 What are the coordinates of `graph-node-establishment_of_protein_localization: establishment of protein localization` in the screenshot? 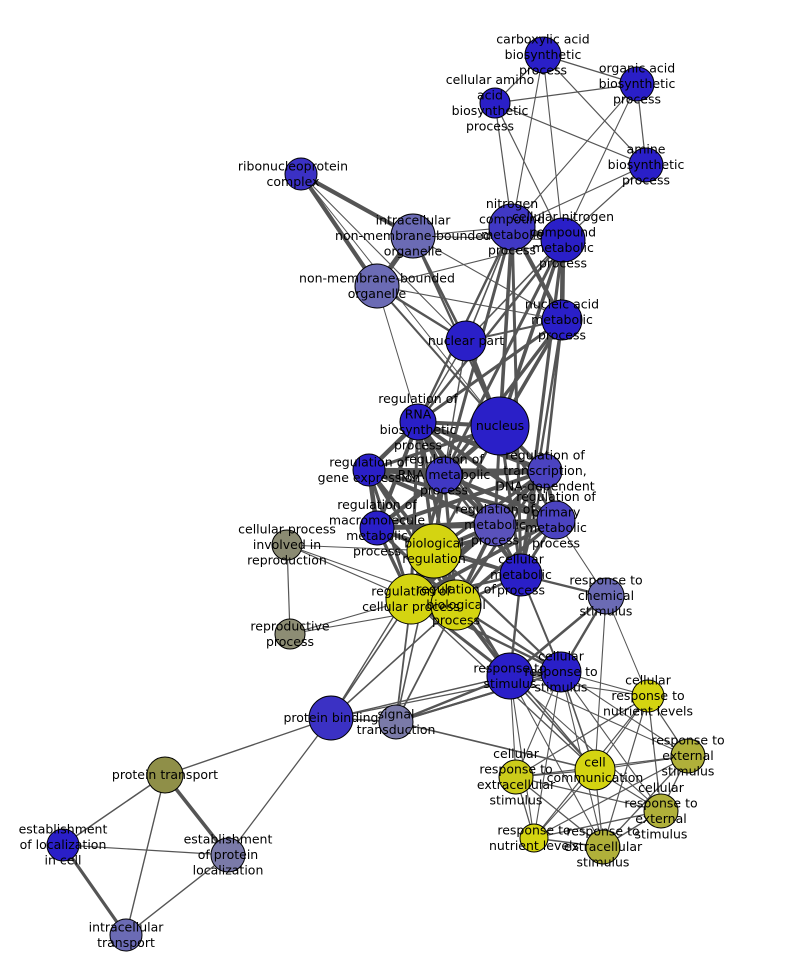 It's located at (228, 855).